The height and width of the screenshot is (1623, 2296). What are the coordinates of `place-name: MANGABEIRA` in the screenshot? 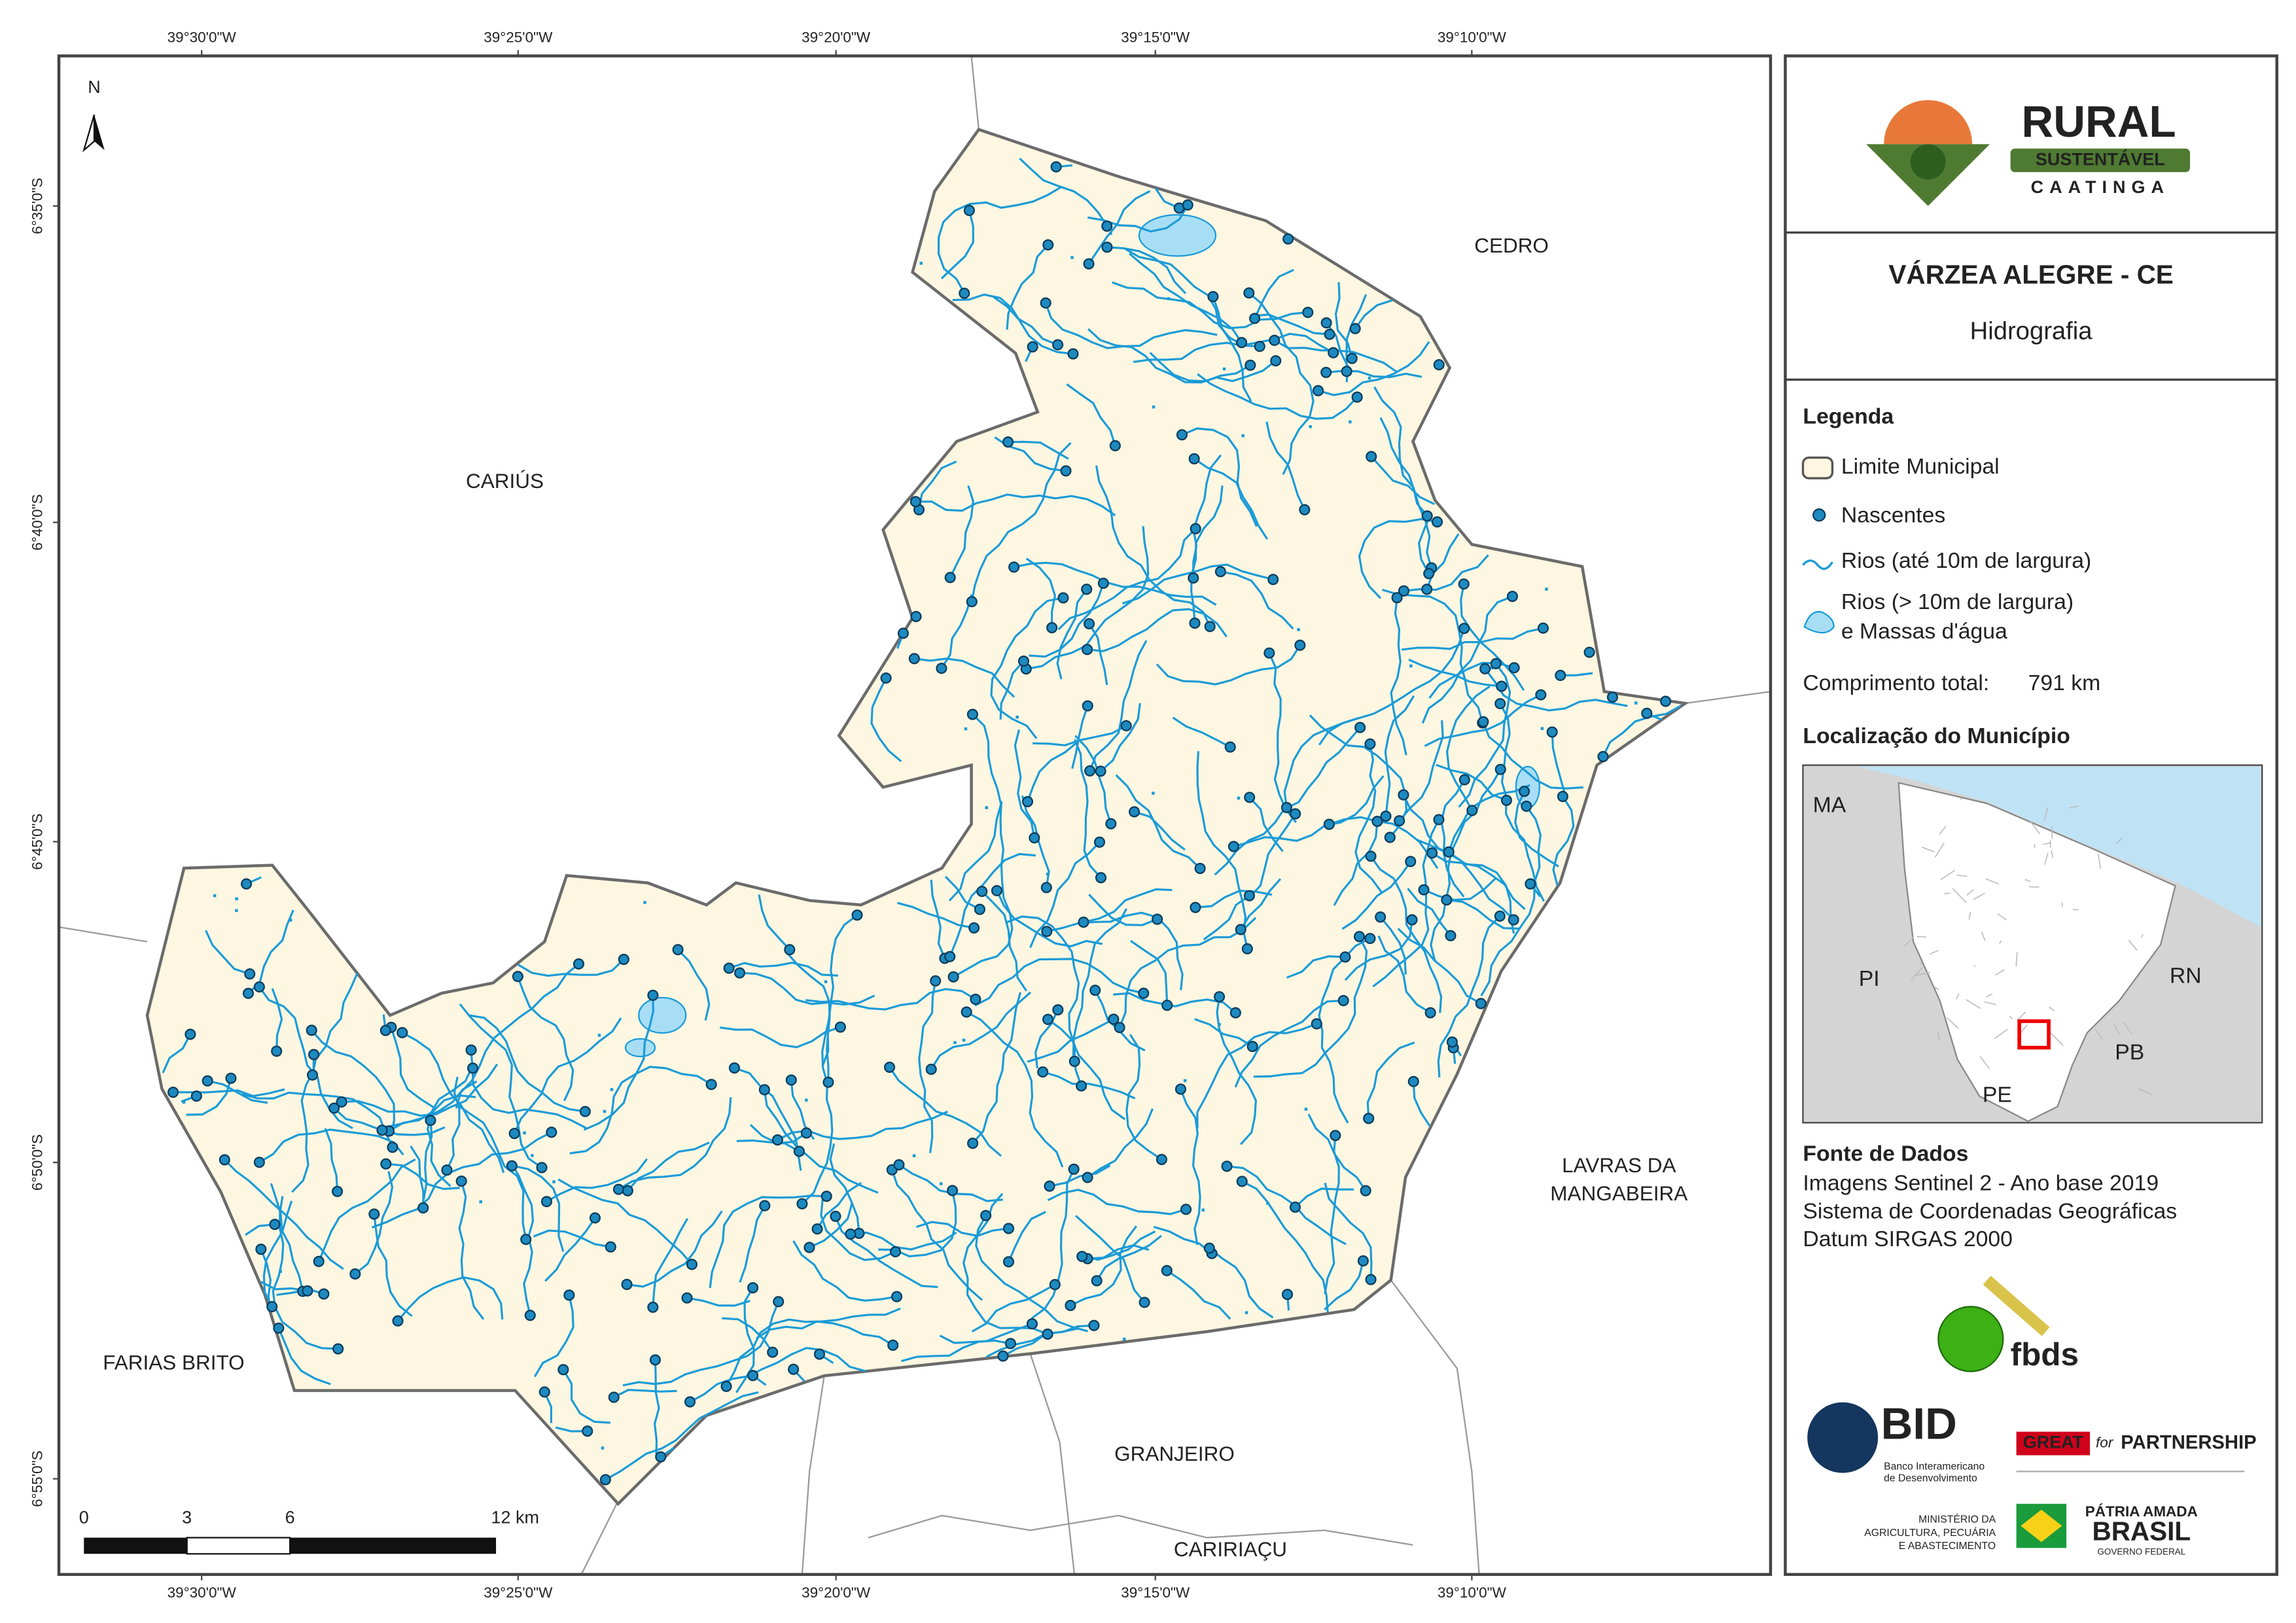 It's located at (1619, 1193).